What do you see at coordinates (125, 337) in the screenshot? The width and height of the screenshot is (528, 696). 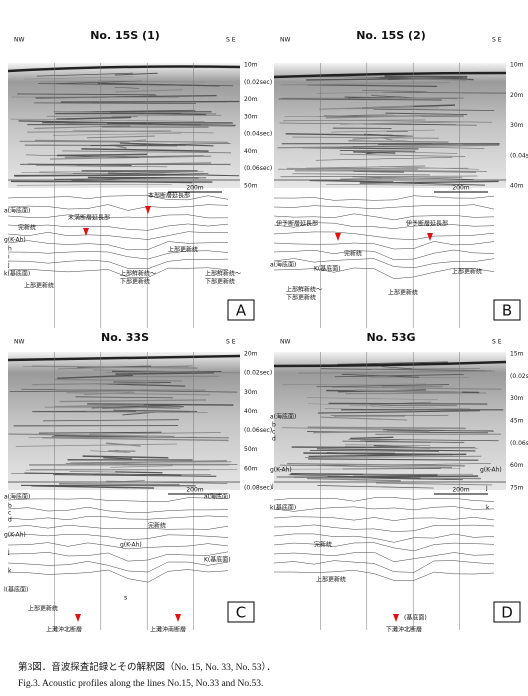 I see `panel-title: No. 33S` at bounding box center [125, 337].